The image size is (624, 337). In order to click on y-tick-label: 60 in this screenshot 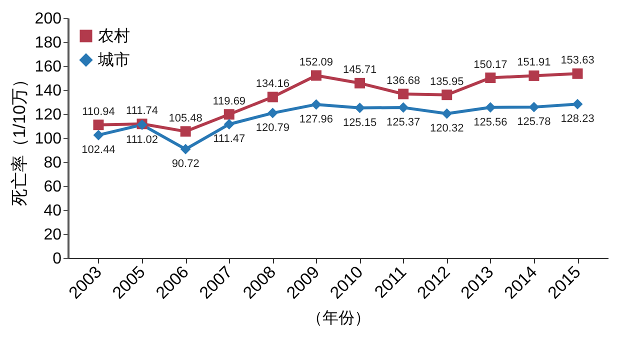, I will do `click(53, 187)`.